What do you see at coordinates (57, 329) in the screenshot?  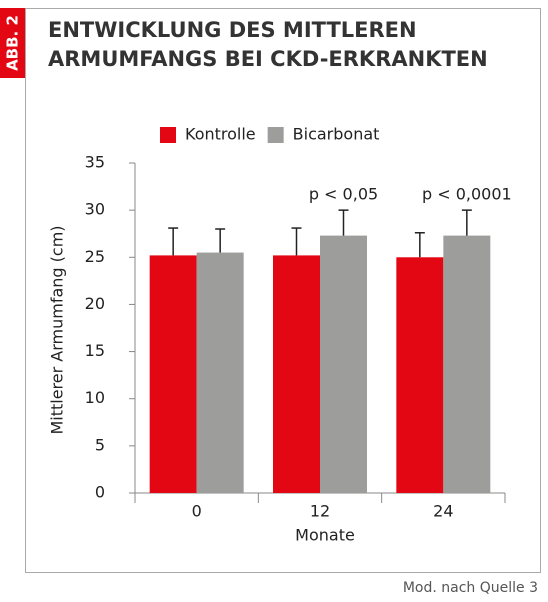 I see `y-axis-label: Mittlerer Armumfang (cm)` at bounding box center [57, 329].